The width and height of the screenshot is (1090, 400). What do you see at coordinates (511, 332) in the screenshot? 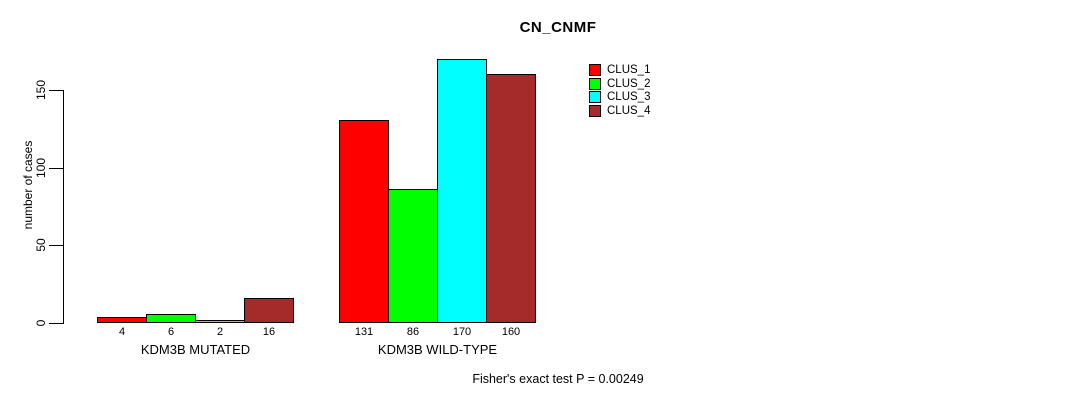
I see `bar-value-label: 160` at bounding box center [511, 332].